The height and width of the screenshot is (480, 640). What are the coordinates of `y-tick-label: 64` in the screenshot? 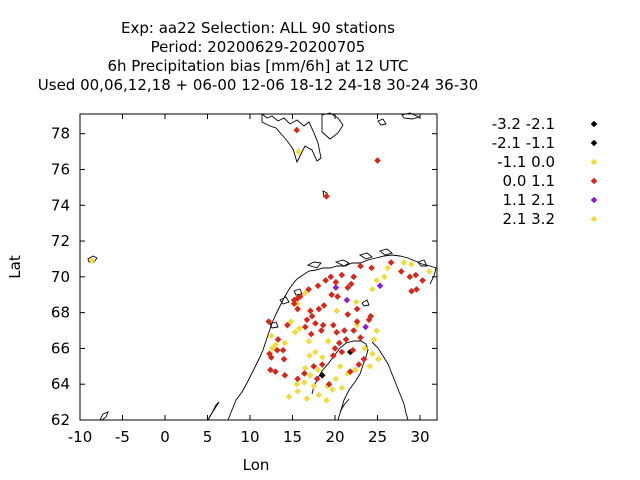 It's located at (60, 384).